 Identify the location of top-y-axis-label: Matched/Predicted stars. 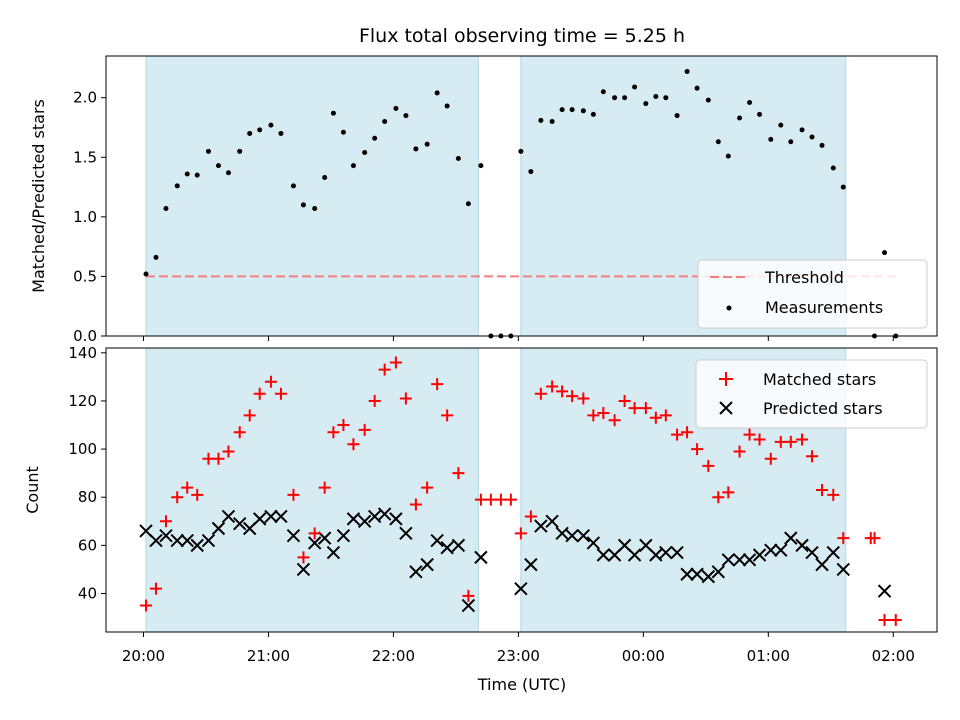
(38, 196).